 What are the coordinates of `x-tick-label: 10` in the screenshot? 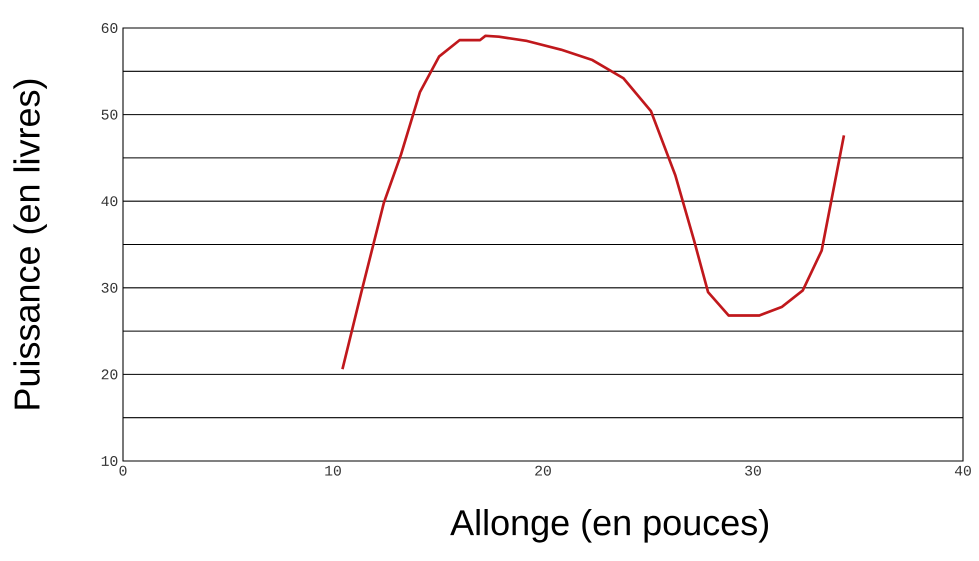 It's located at (333, 471).